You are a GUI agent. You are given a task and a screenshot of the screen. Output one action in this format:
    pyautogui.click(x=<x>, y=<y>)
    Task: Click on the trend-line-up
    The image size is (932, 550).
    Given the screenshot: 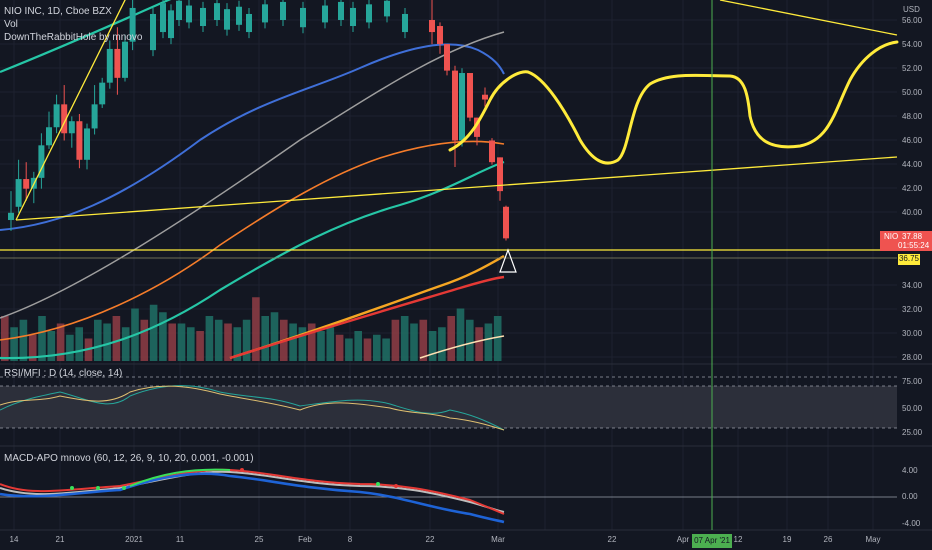 What is the action you would take?
    pyautogui.click(x=70, y=110)
    